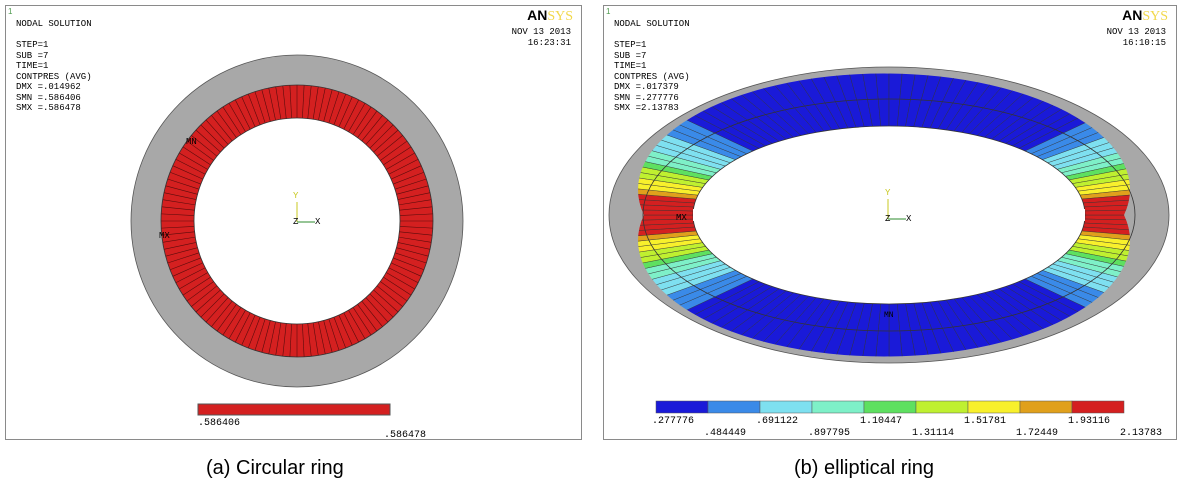 Image resolution: width=1181 pixels, height=492 pixels. What do you see at coordinates (652, 24) in the screenshot?
I see `plot-type-text: NODAL SOLUTION` at bounding box center [652, 24].